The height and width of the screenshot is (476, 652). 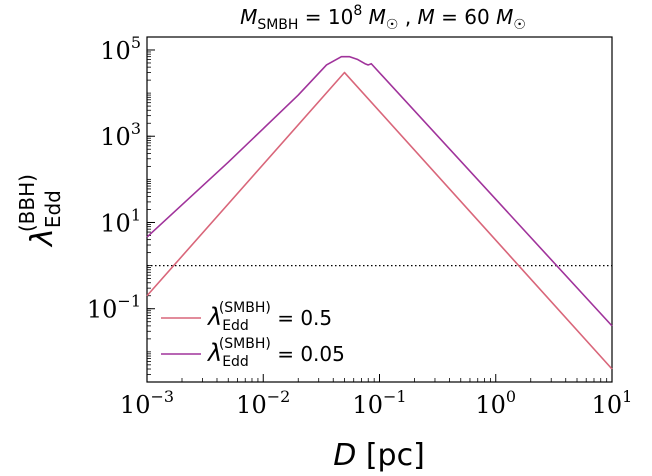 What do you see at coordinates (612, 403) in the screenshot?
I see `x-tick-label: 10¹` at bounding box center [612, 403].